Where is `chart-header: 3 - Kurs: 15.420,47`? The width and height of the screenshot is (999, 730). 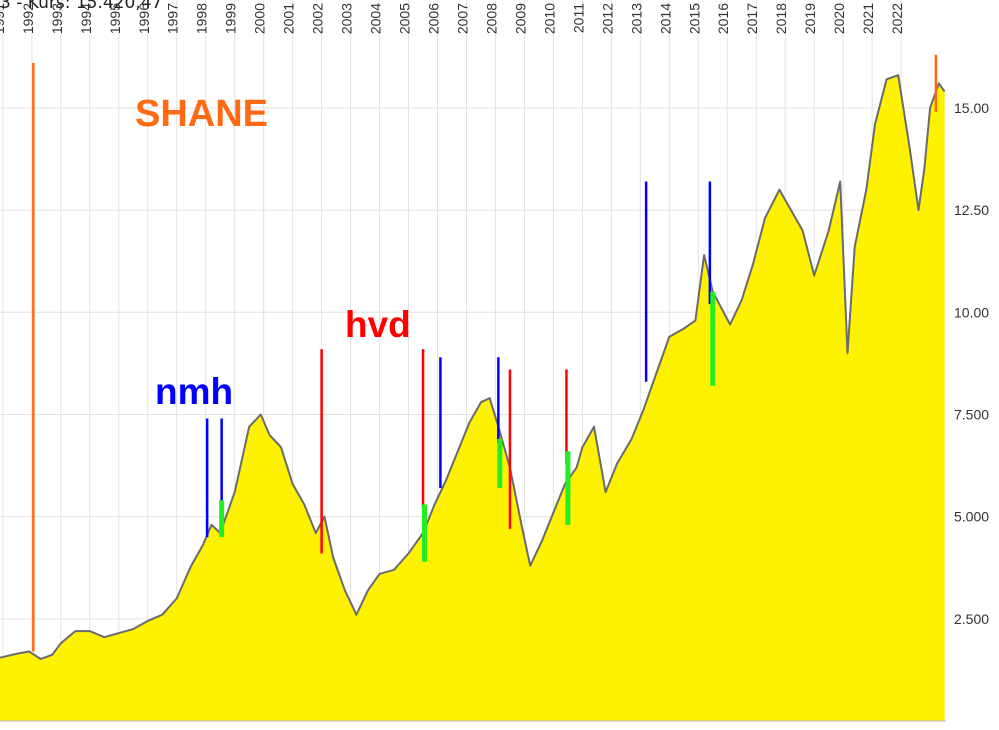 chart-header: 3 - Kurs: 15.420,47 is located at coordinates (81, 6).